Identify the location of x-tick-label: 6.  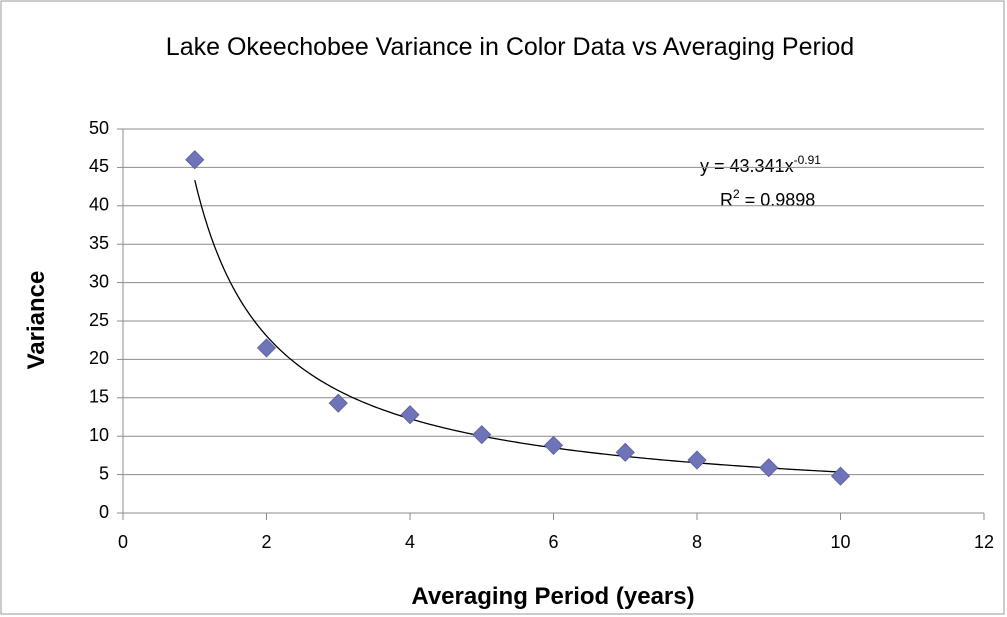
(553, 542).